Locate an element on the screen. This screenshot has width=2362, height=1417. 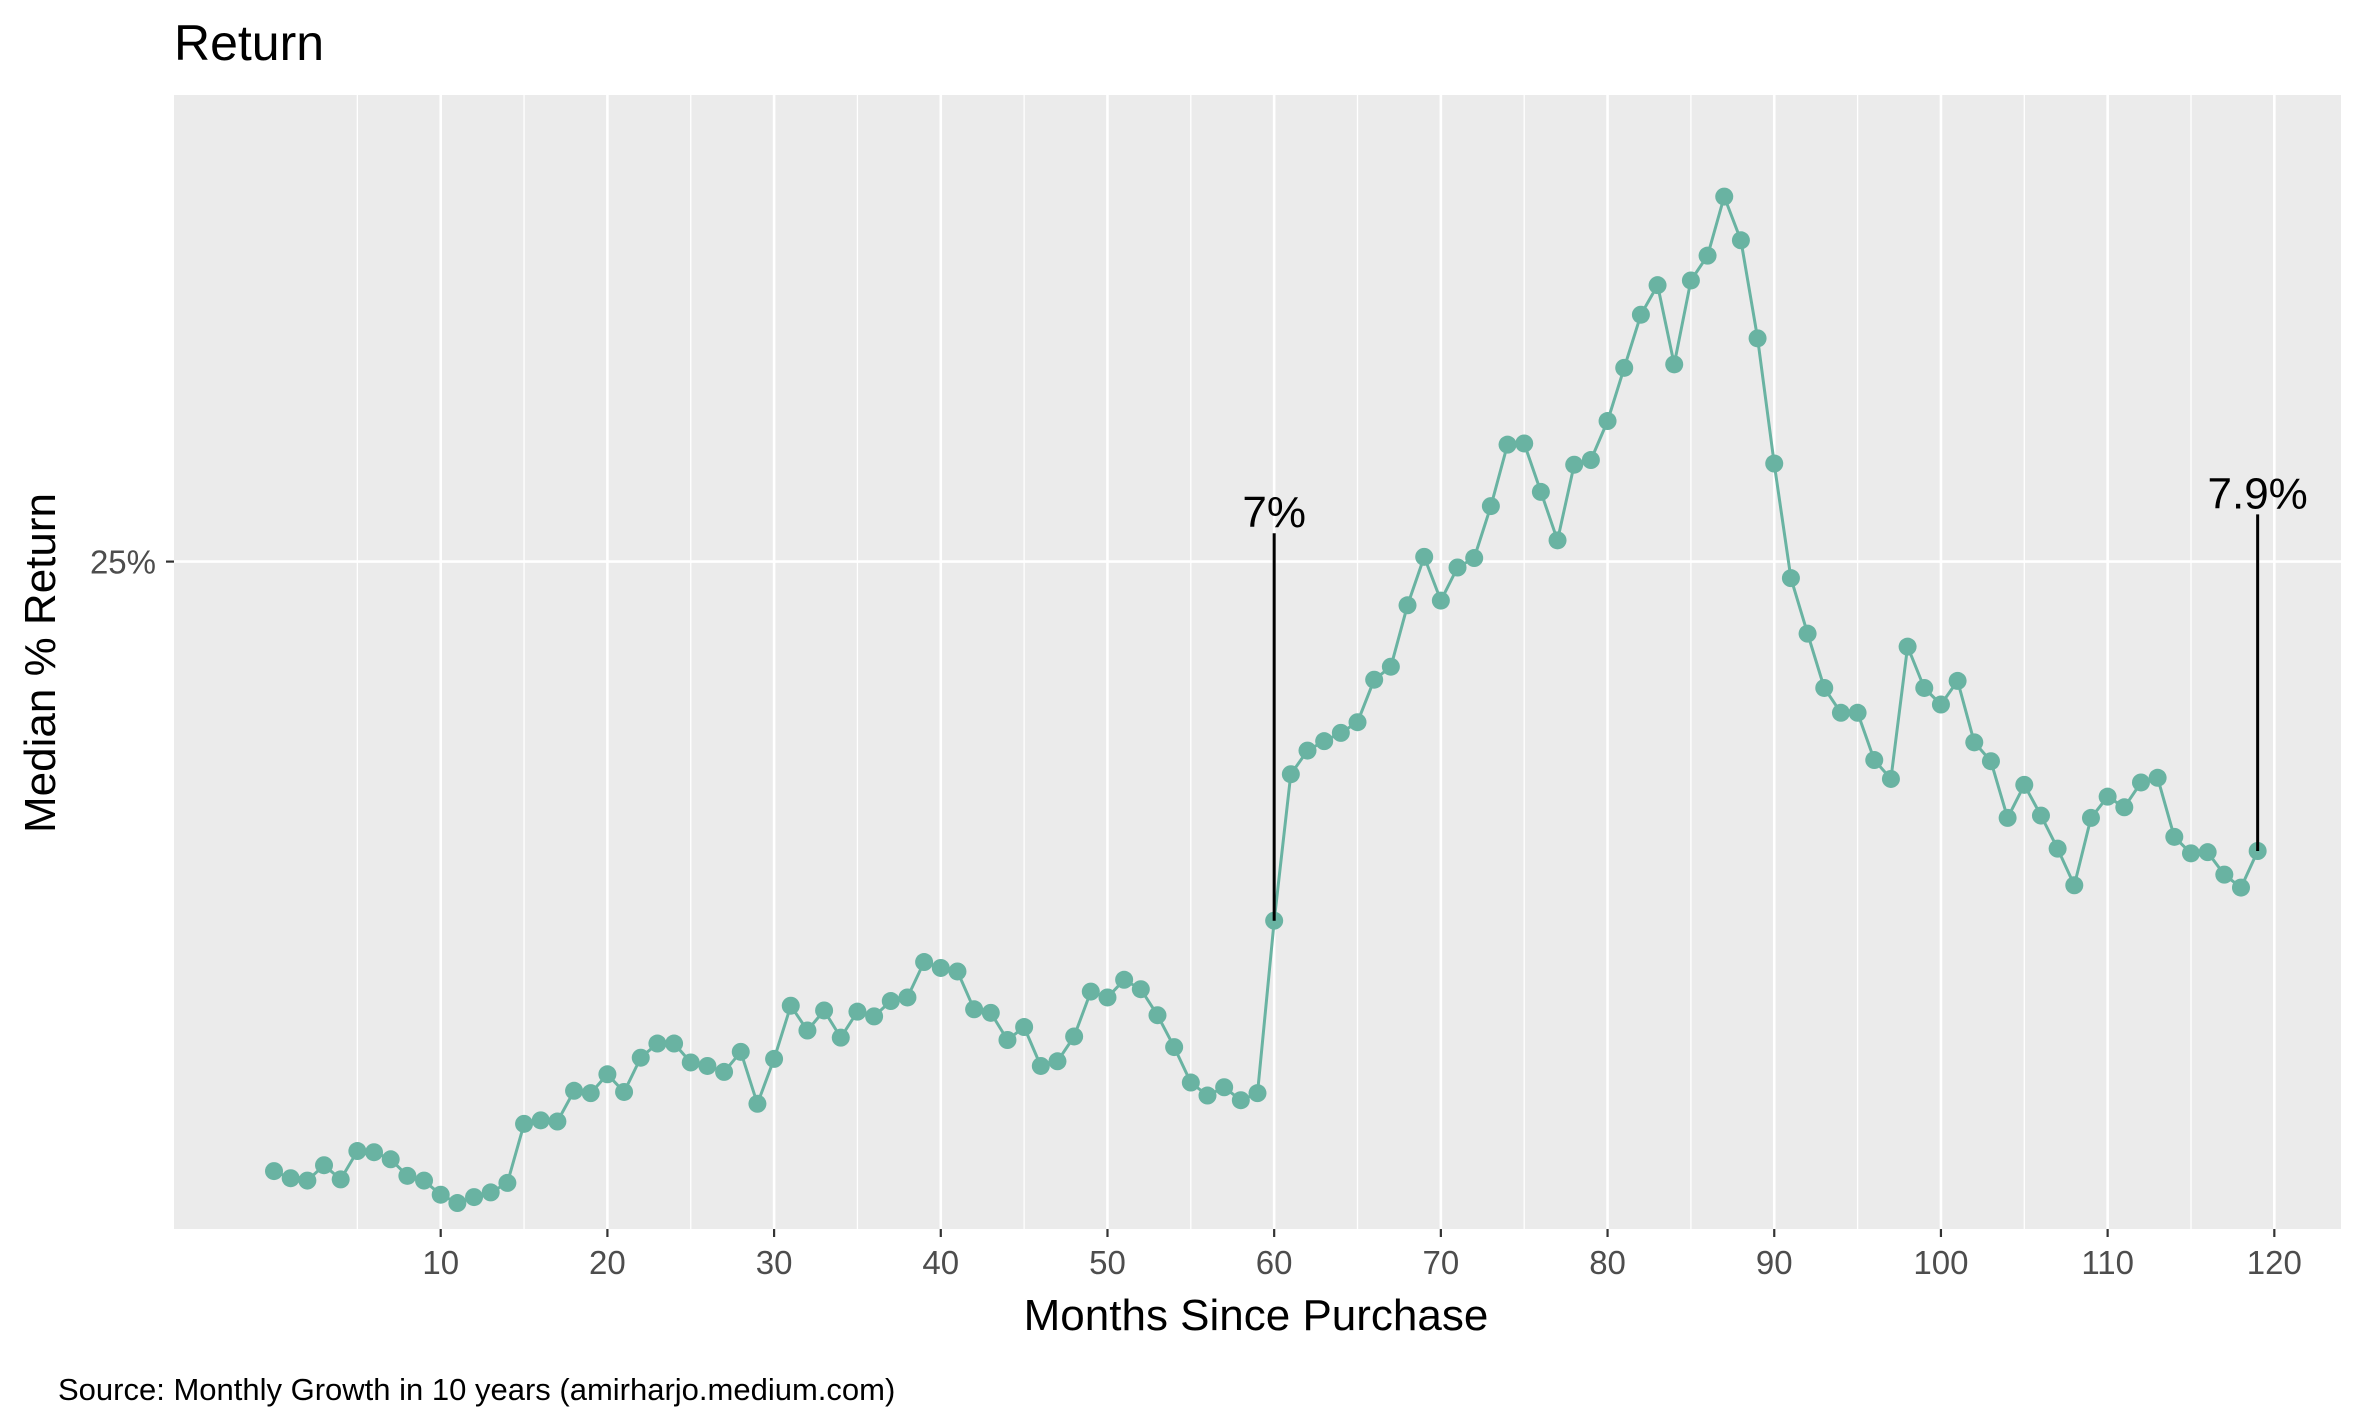
x-tick-label: 60 is located at coordinates (1274, 1262).